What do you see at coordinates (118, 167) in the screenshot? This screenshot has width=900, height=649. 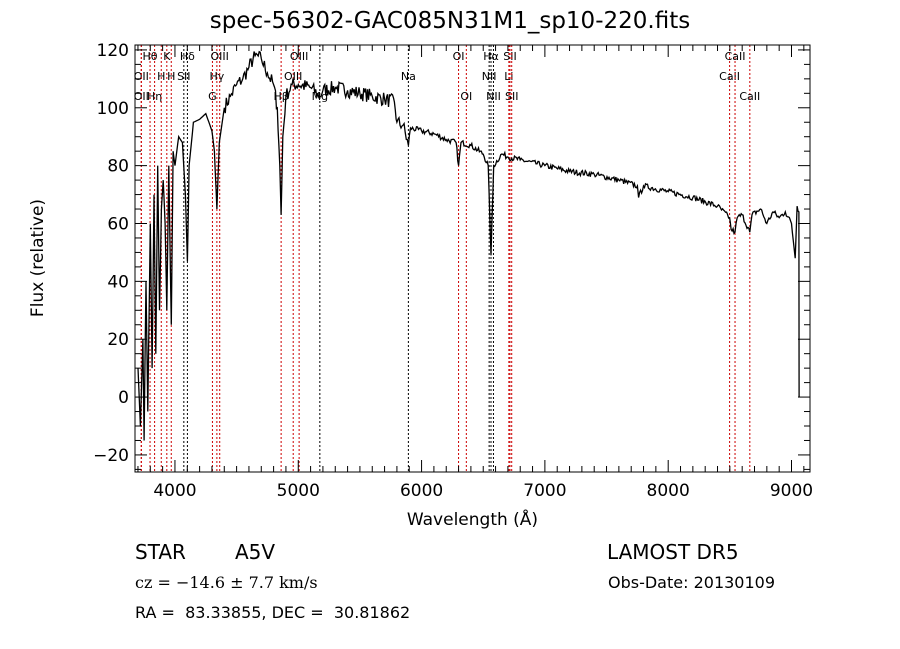 I see `y-tick-label: 80` at bounding box center [118, 167].